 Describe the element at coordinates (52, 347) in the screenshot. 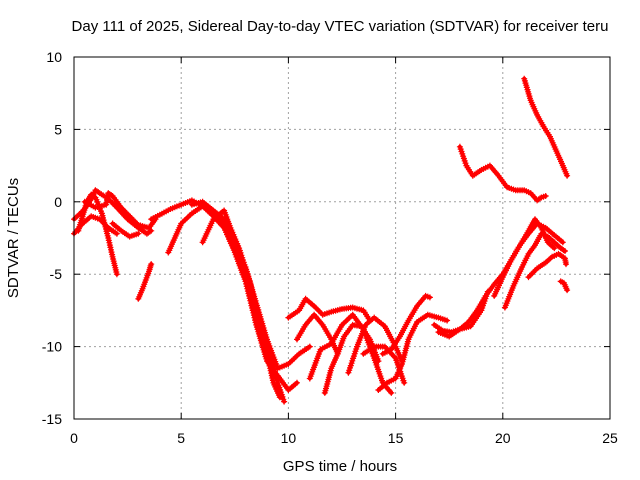

I see `y-tick-label: -10` at that location.